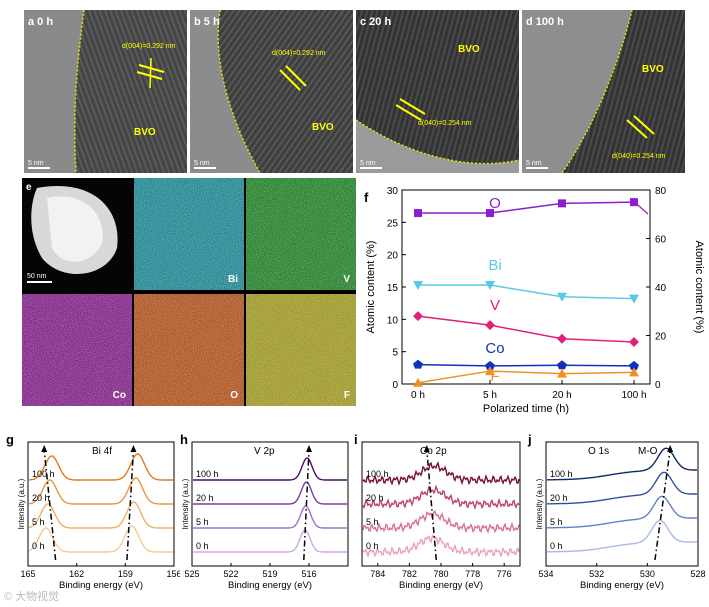 This screenshot has width=709, height=607. What do you see at coordinates (145, 132) in the screenshot?
I see `material-a: BVO` at bounding box center [145, 132].